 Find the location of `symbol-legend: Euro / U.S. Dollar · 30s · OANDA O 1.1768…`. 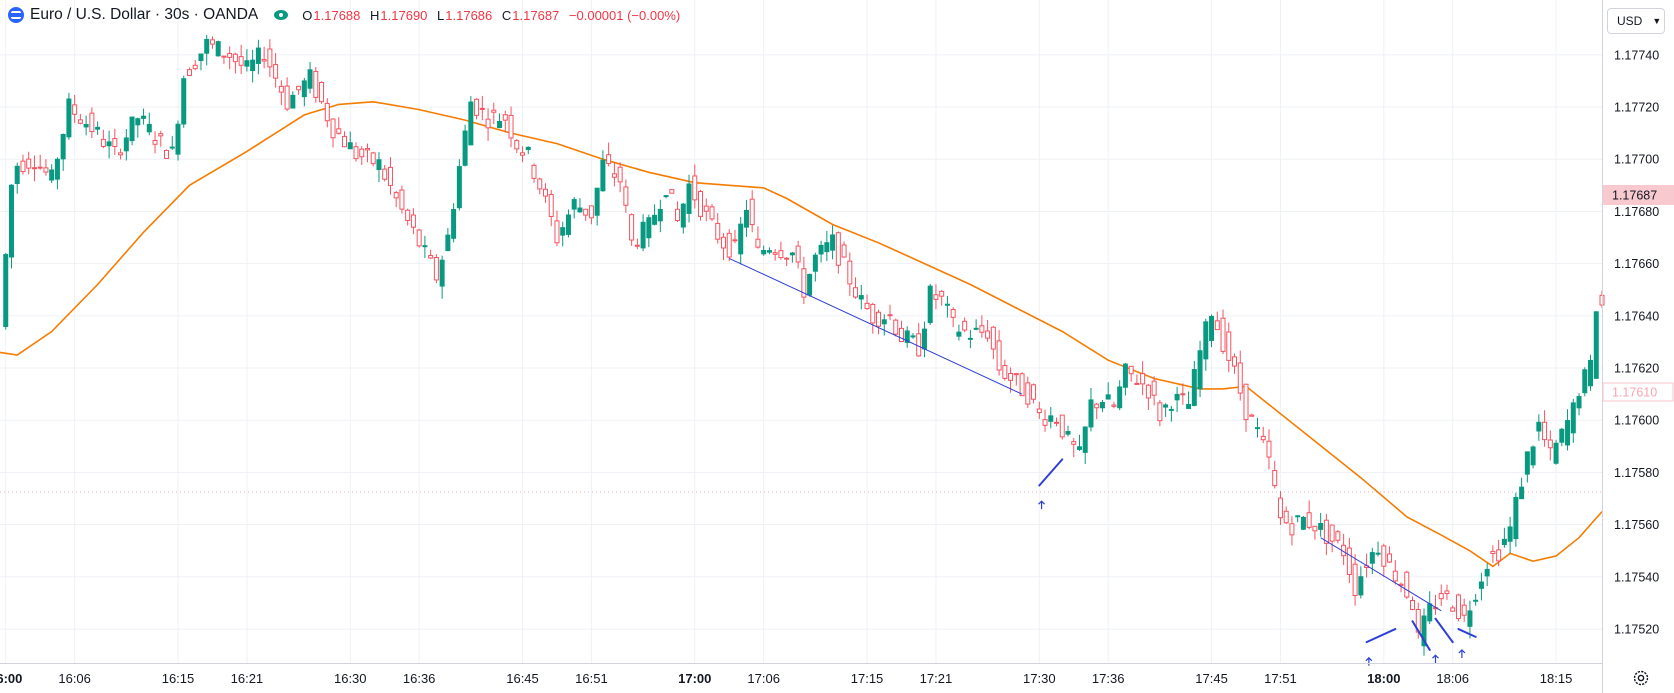

symbol-legend: Euro / U.S. Dollar · 30s · OANDA O 1.1768… is located at coordinates (347, 15).